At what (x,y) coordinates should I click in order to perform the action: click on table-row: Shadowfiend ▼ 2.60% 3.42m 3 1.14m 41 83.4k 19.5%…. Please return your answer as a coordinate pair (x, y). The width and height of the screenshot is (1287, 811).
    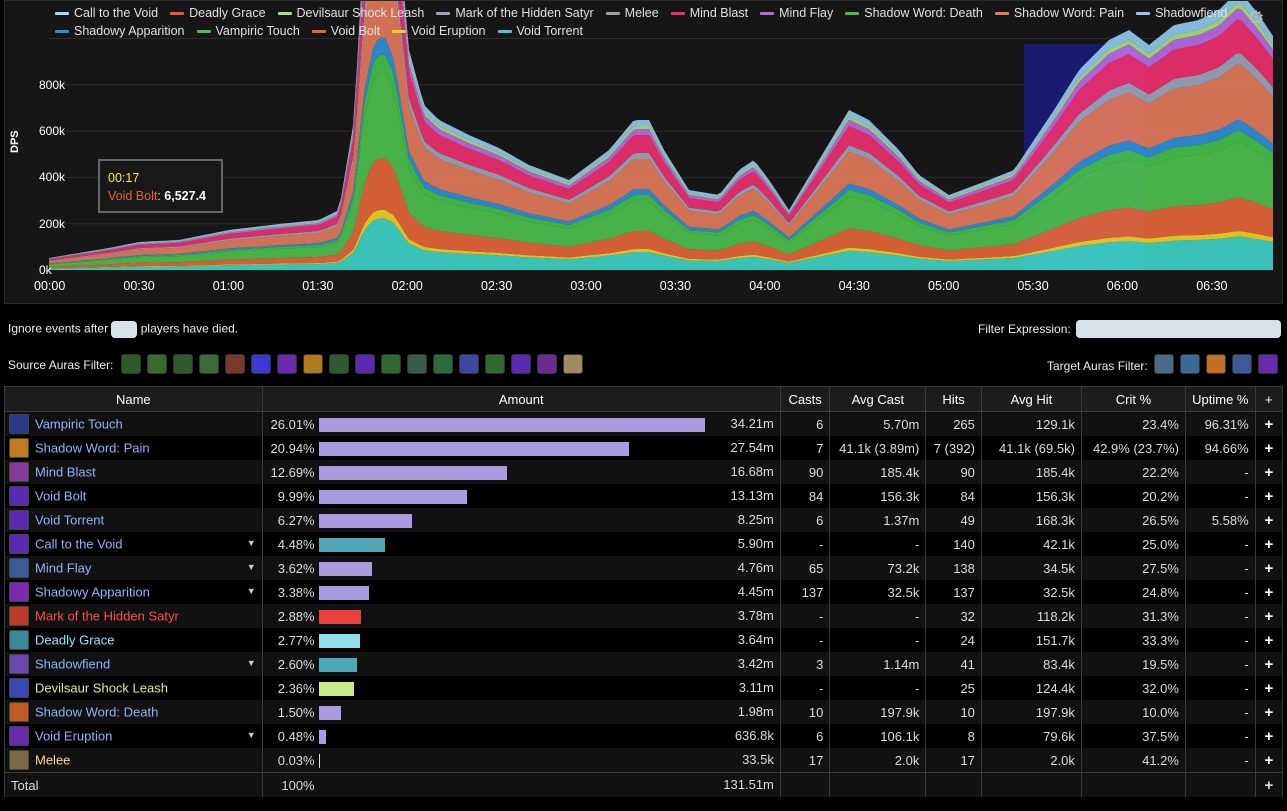
    Looking at the image, I should click on (644, 664).